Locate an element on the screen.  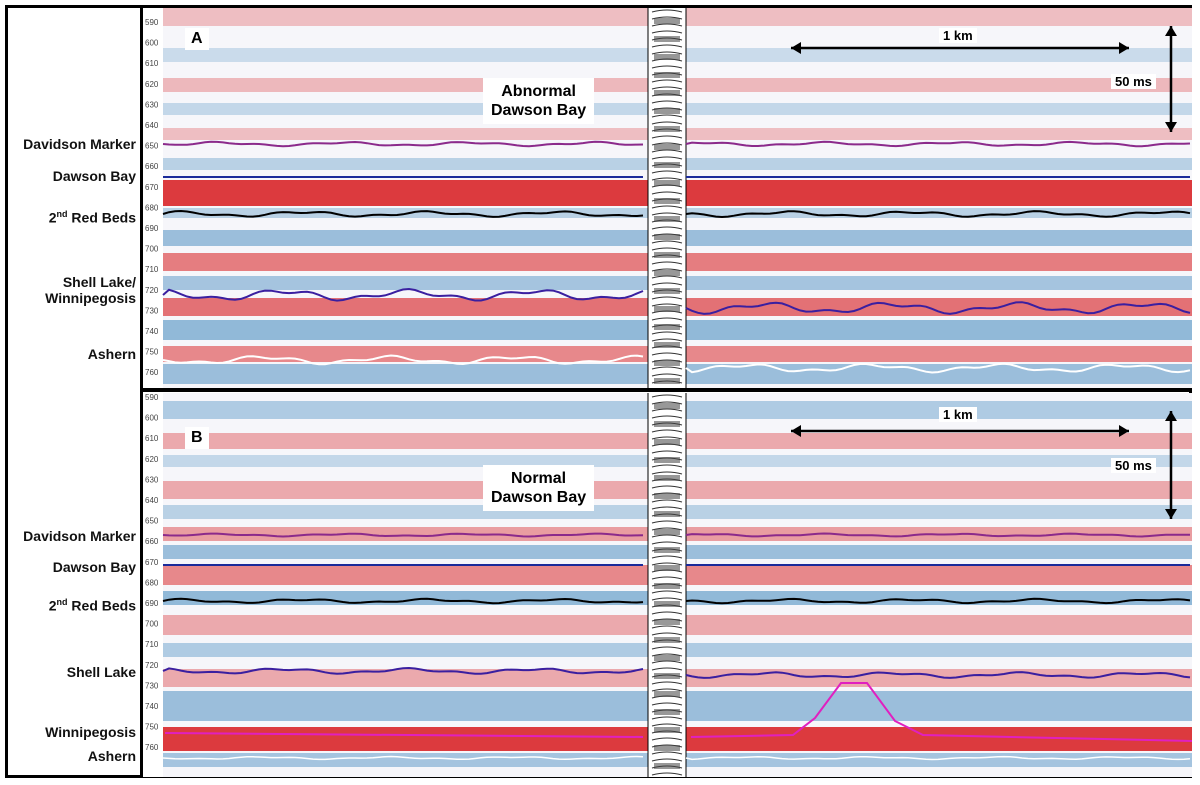
label-b-2nd-red-beds: 2nd Red Beds is located at coordinates (92, 604).